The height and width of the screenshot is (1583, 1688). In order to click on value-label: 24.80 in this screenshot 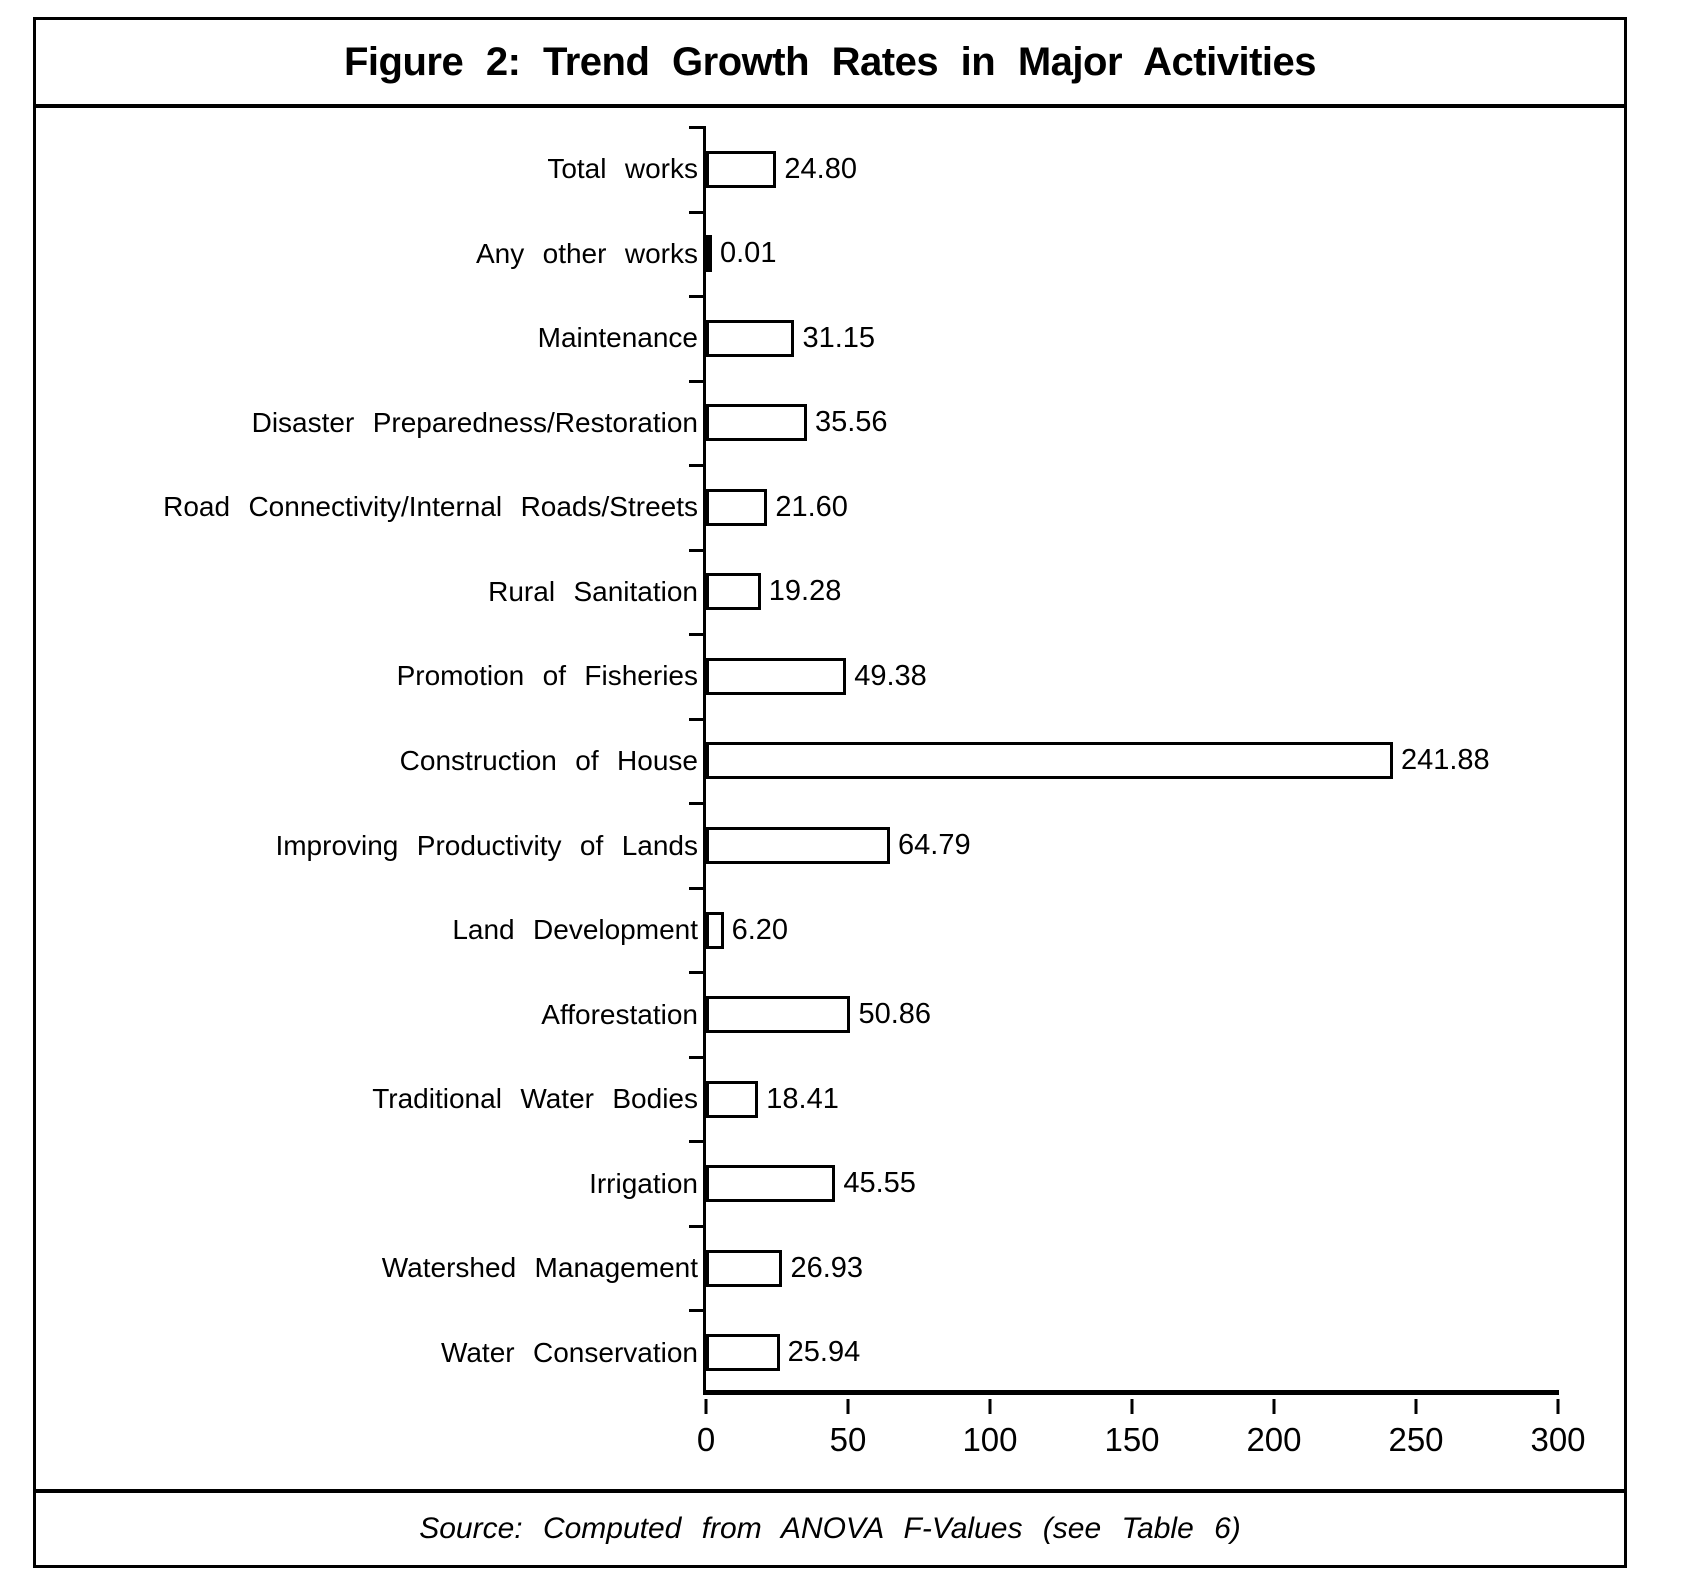, I will do `click(820, 168)`.